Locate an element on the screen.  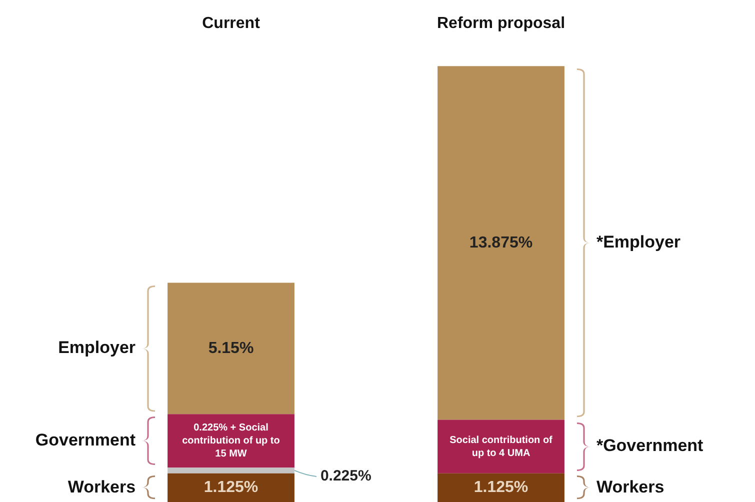
annotation: Employer is located at coordinates (97, 348).